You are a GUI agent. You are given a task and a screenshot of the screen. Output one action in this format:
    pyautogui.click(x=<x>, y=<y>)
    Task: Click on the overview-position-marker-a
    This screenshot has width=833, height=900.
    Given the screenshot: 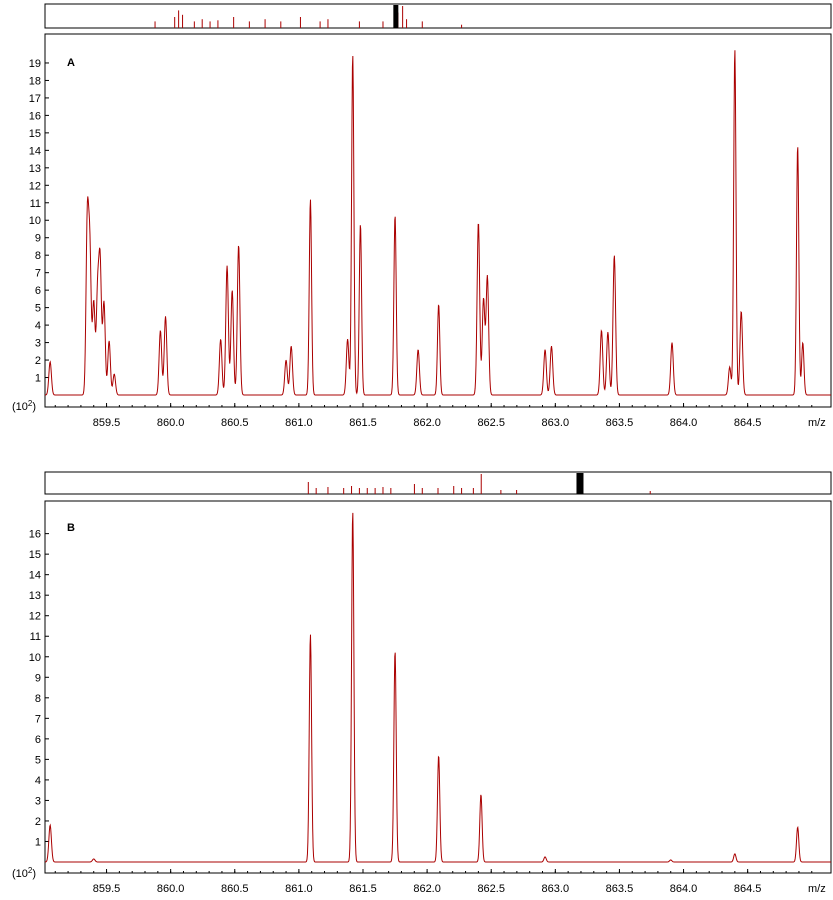 What is the action you would take?
    pyautogui.click(x=396, y=16)
    